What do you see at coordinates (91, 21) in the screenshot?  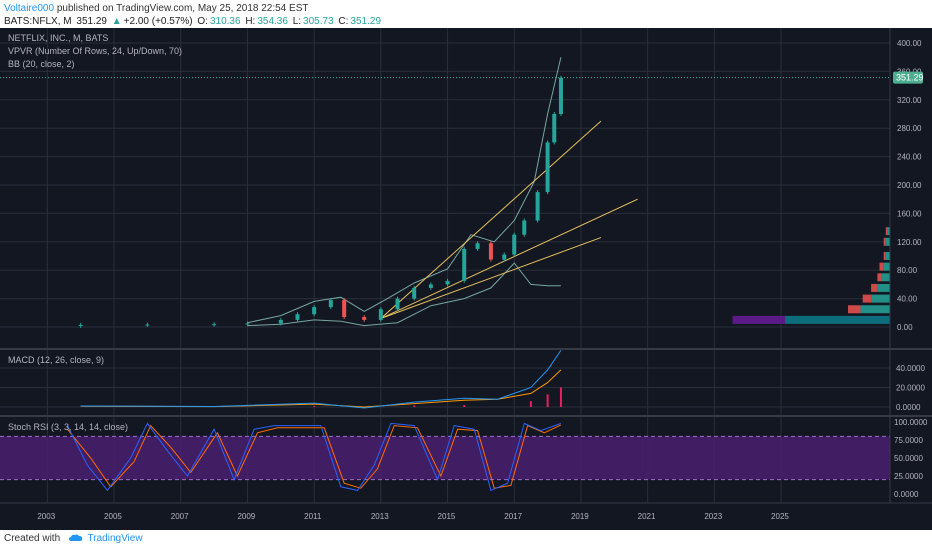 I see `price-text: 351.29` at bounding box center [91, 21].